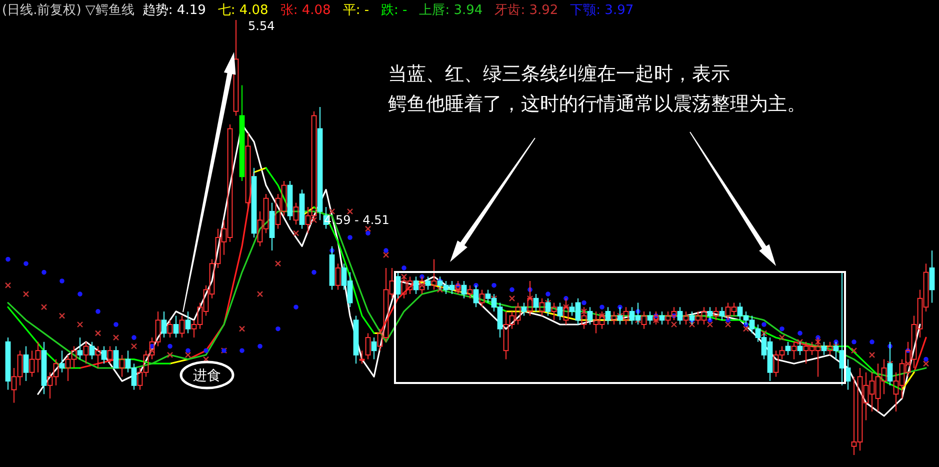  I want to click on annotation: 5.54, so click(261, 26).